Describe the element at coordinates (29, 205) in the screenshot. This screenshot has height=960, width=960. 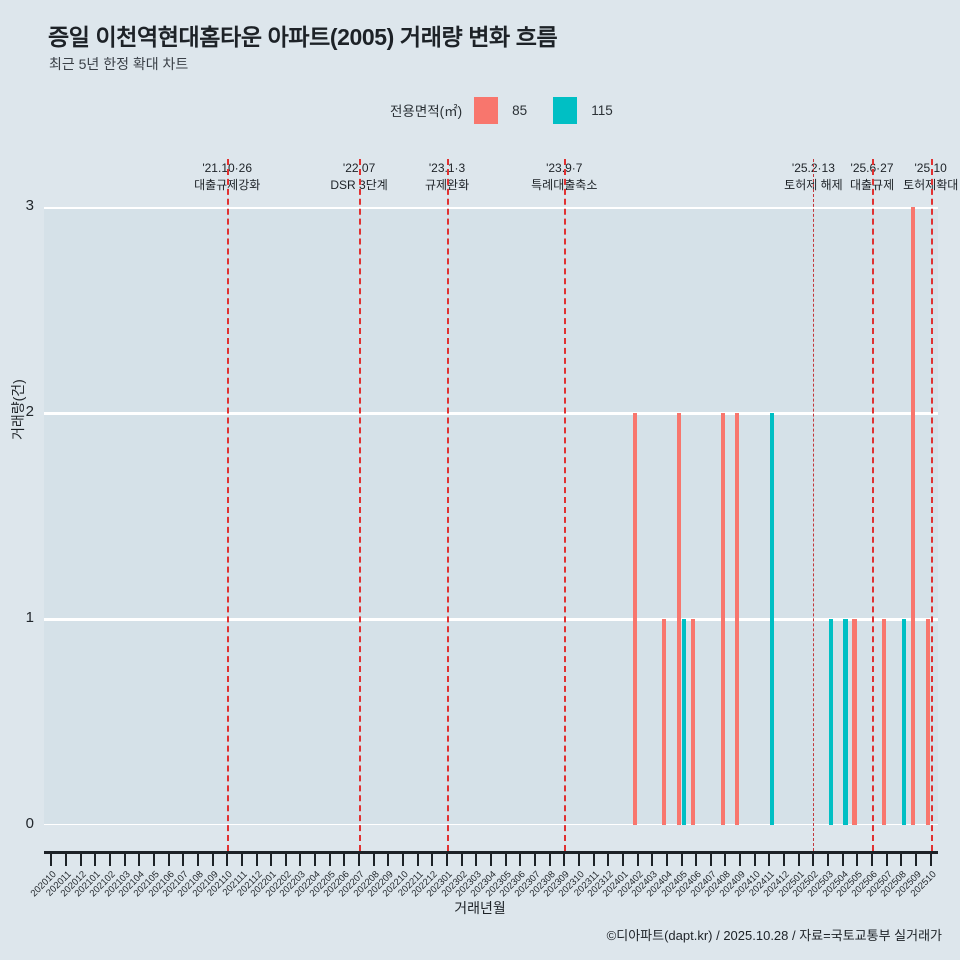
I see `y-tick-label: 3` at that location.